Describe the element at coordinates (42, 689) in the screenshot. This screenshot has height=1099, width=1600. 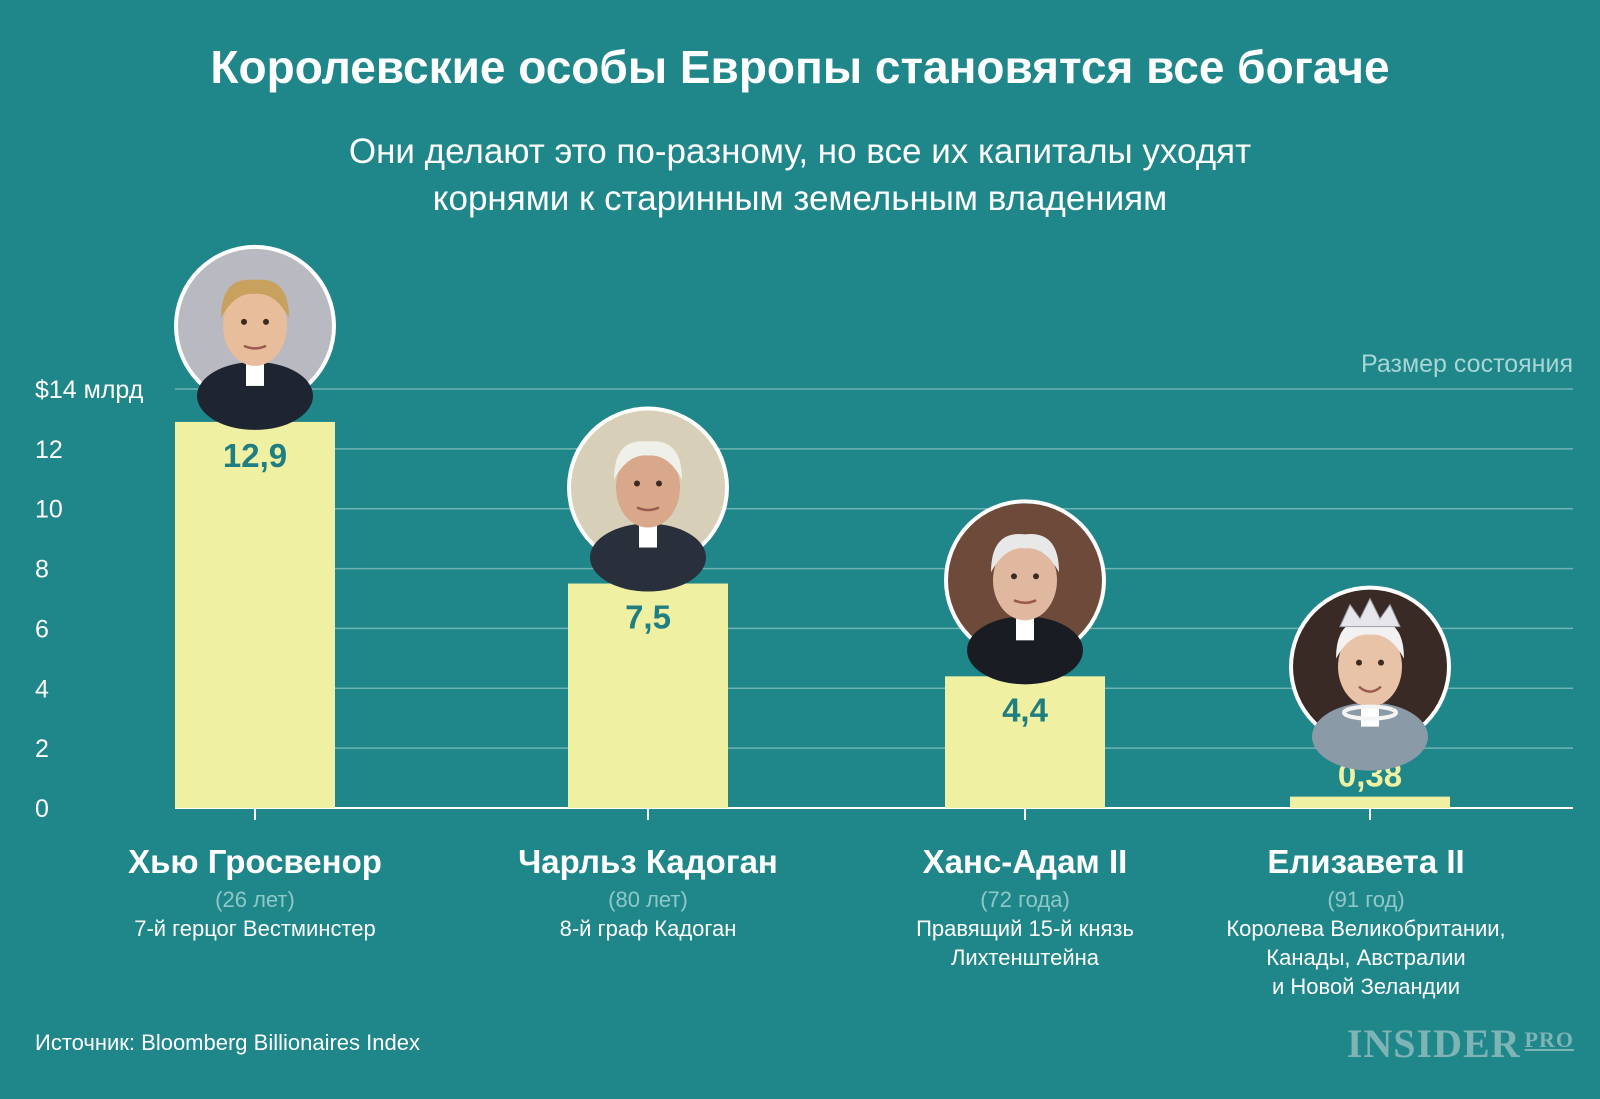
I see `y-tick-label: 4` at that location.